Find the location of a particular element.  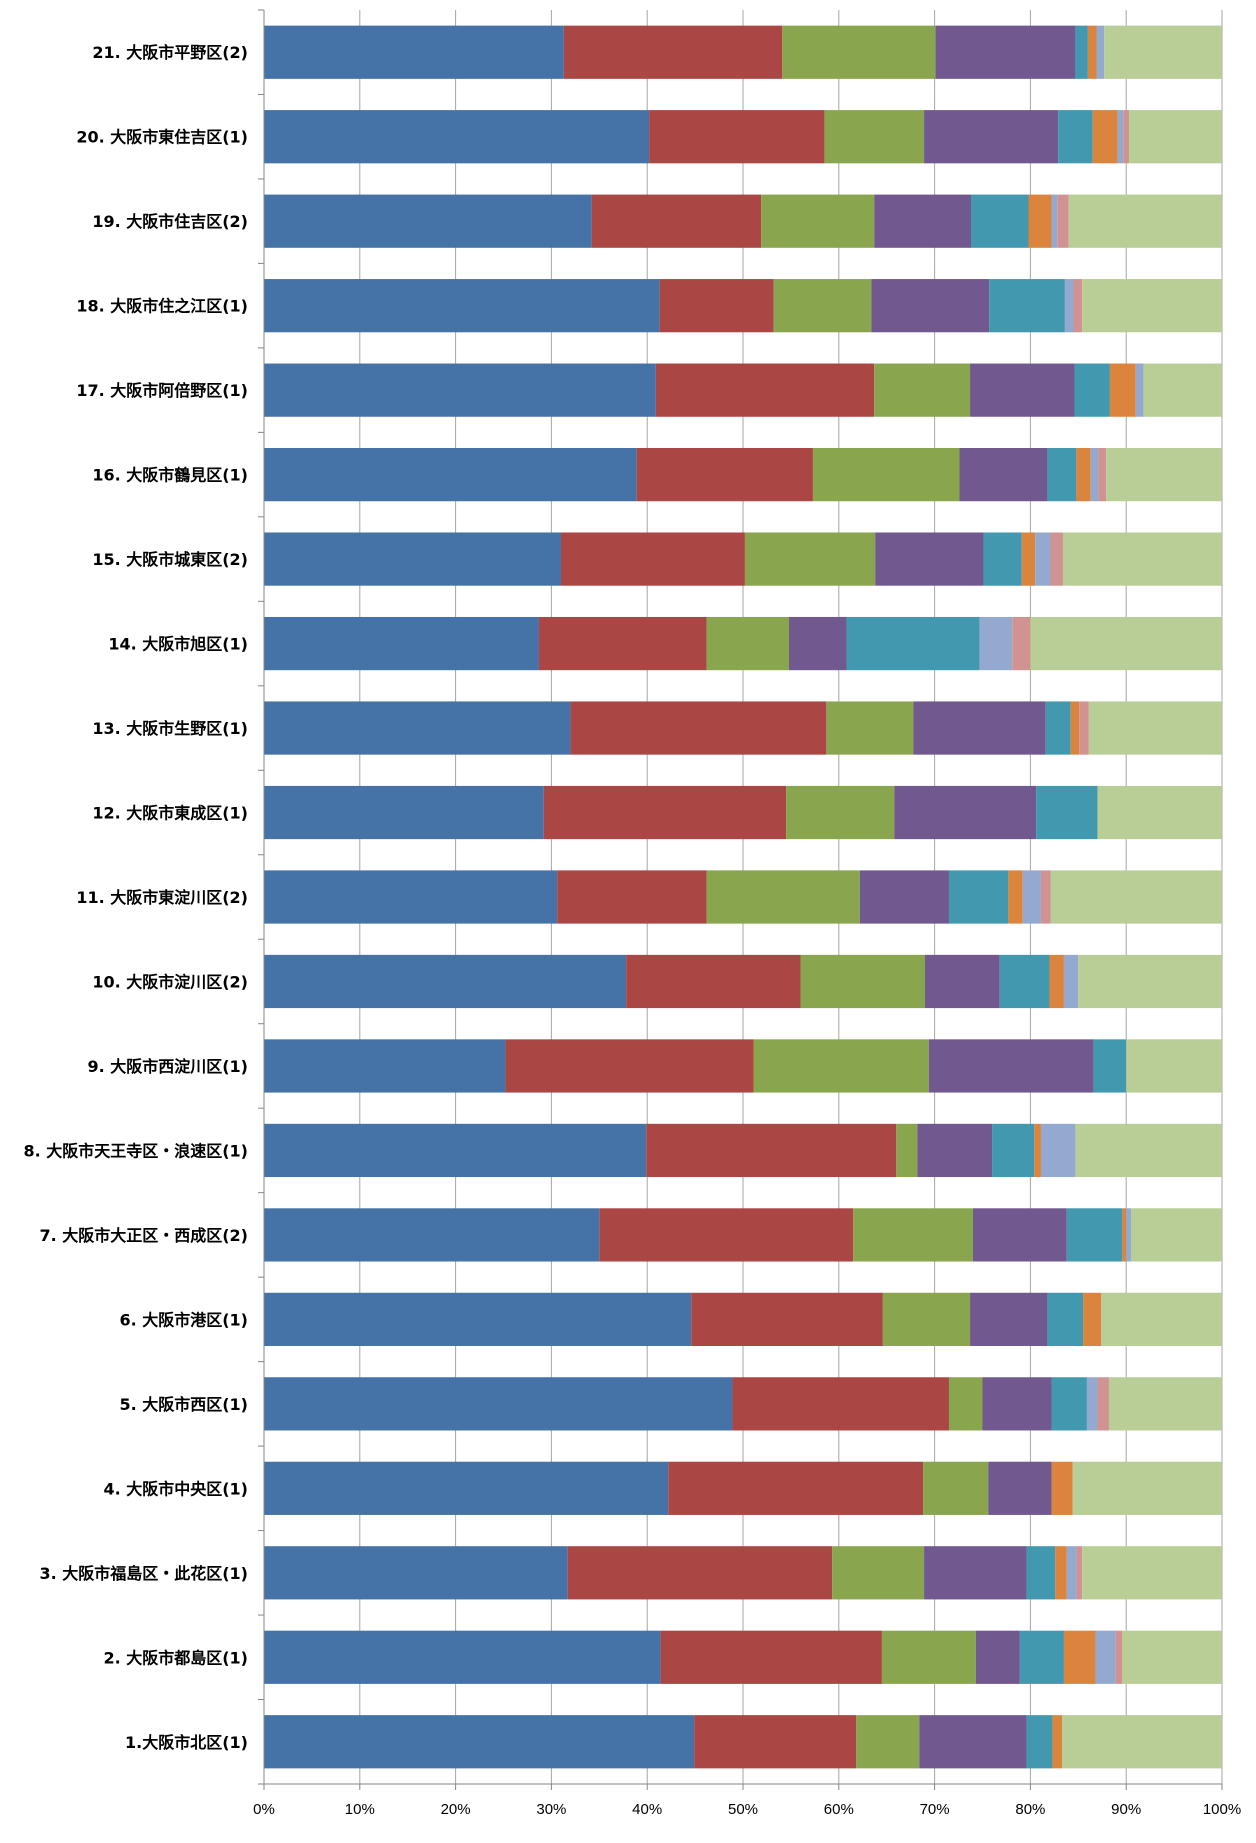

category-label: 4. 大阪市中央区(1) is located at coordinates (175, 1488).